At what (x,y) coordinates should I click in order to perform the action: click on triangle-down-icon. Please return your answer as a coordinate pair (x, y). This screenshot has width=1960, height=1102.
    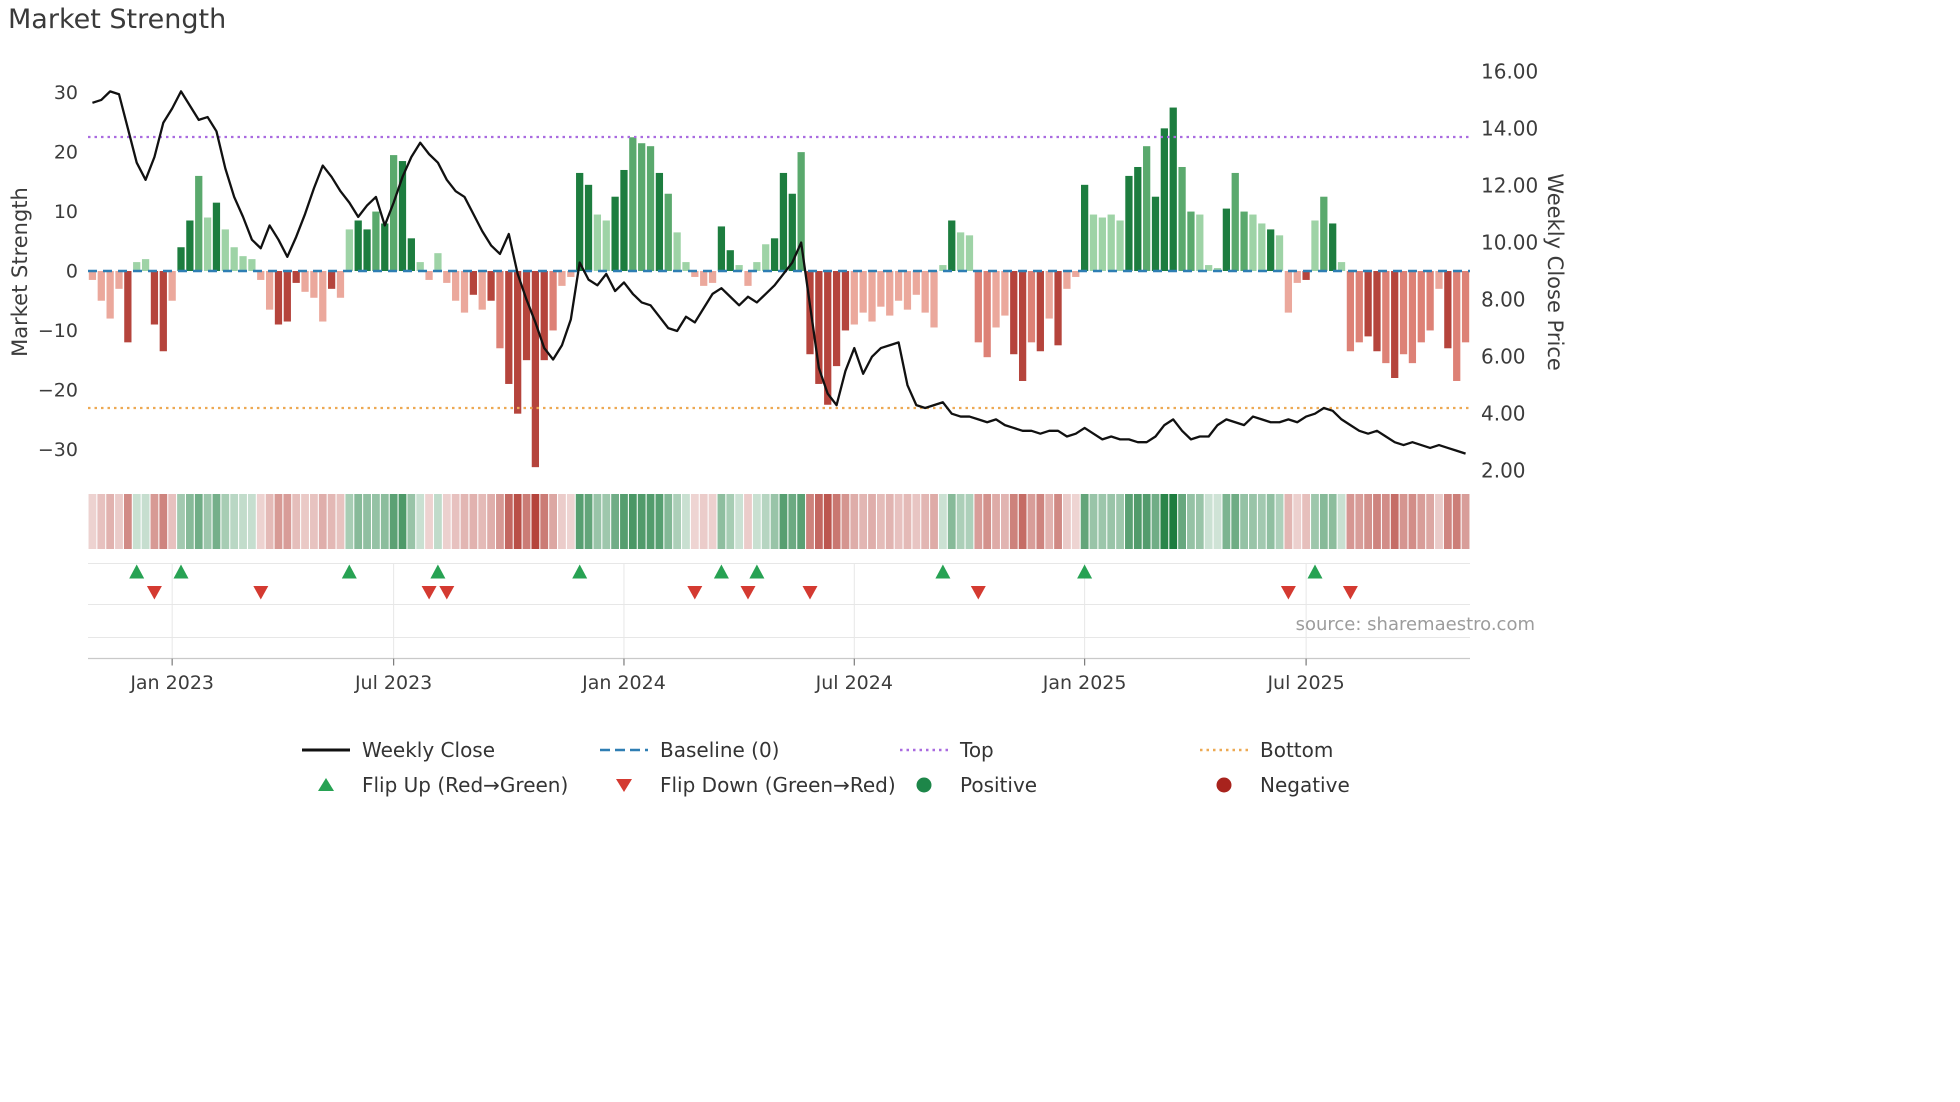
    Looking at the image, I should click on (624, 785).